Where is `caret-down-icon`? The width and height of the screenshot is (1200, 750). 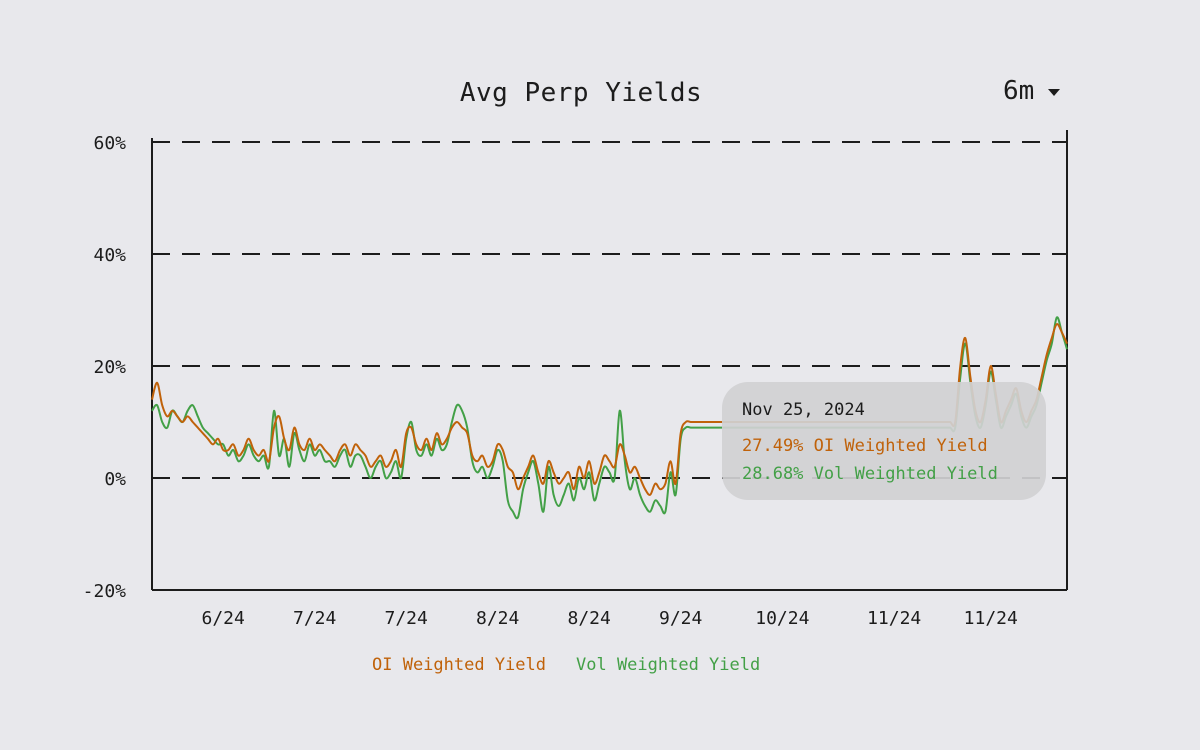
caret-down-icon is located at coordinates (1054, 92).